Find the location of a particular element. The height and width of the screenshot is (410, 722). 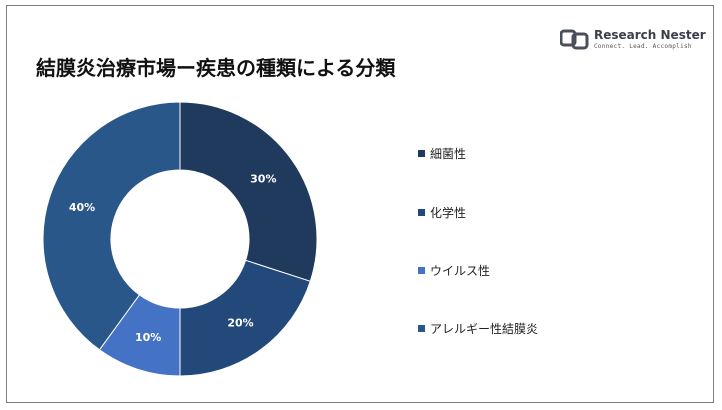

legend-label-3: ウイルス性 is located at coordinates (460, 271).